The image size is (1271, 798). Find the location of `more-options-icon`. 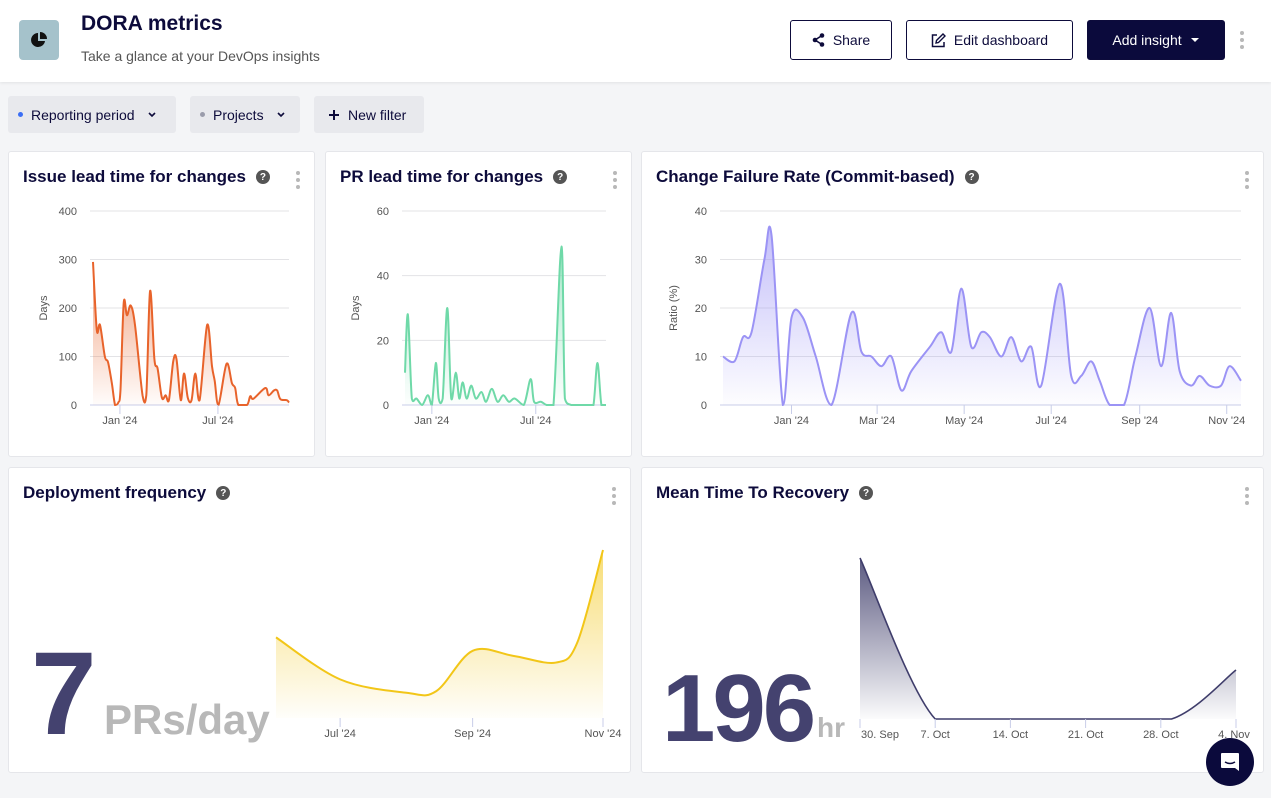

more-options-icon is located at coordinates (1242, 40).